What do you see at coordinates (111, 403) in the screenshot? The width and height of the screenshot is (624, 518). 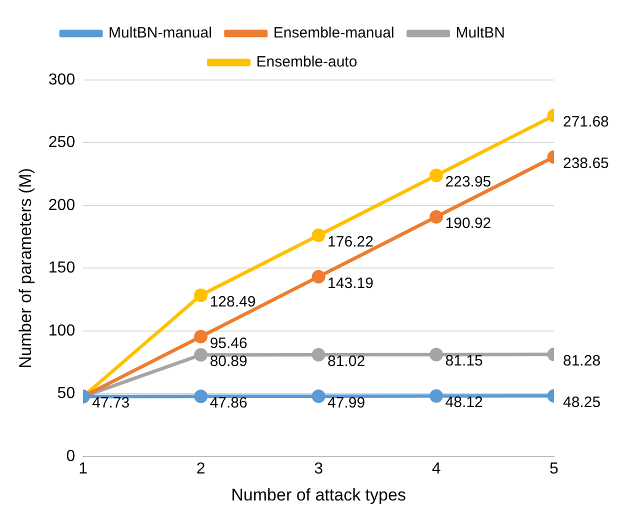 I see `data-label: 47.73` at bounding box center [111, 403].